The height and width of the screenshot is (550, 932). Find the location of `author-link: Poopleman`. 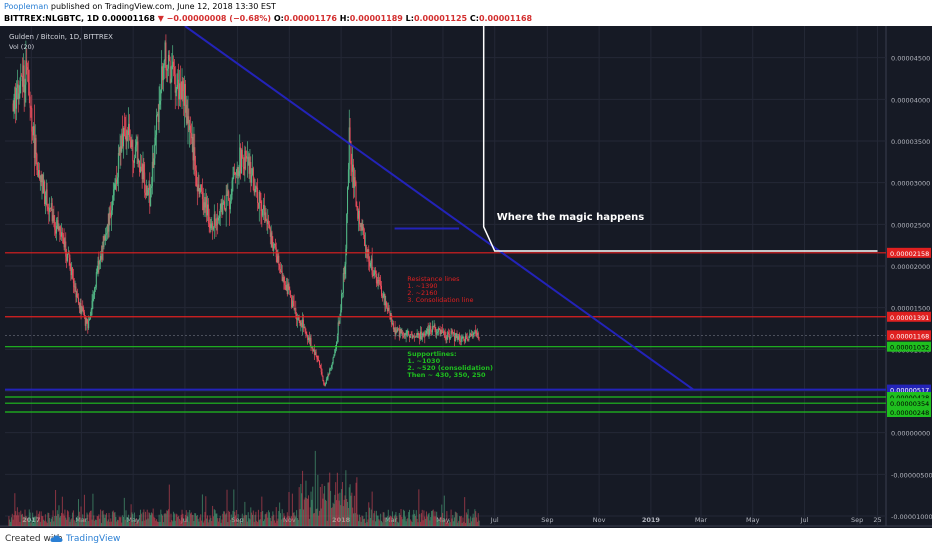

author-link: Poopleman is located at coordinates (26, 6).